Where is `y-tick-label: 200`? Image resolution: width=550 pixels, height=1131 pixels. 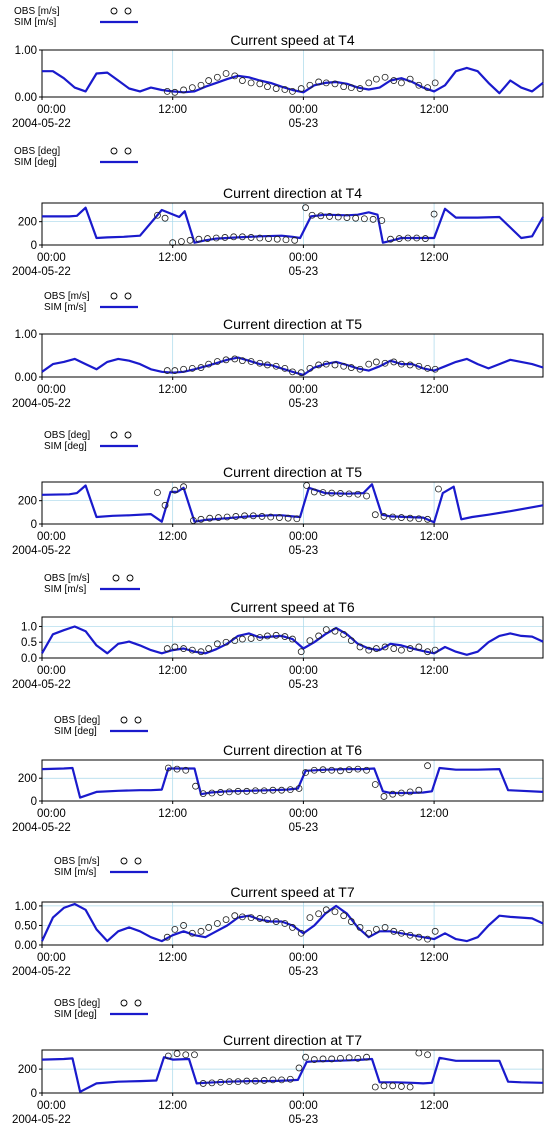 y-tick-label: 200 is located at coordinates (27, 1070).